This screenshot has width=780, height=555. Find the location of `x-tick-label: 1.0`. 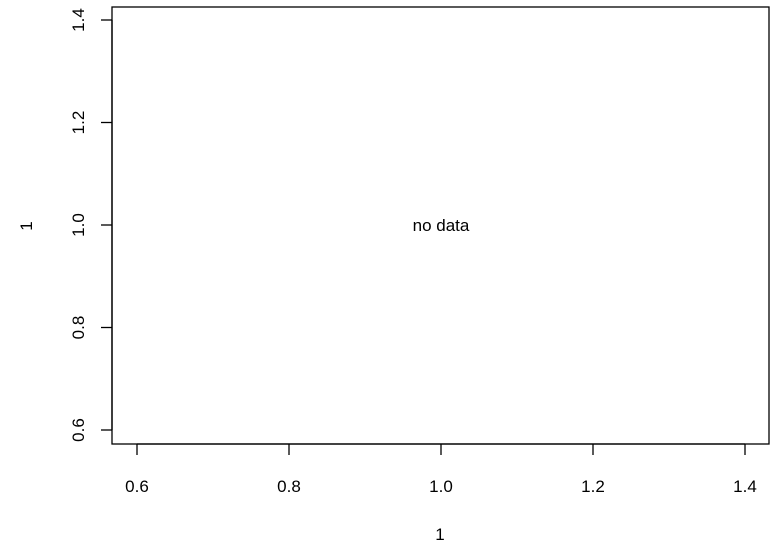

x-tick-label: 1.0 is located at coordinates (441, 486).